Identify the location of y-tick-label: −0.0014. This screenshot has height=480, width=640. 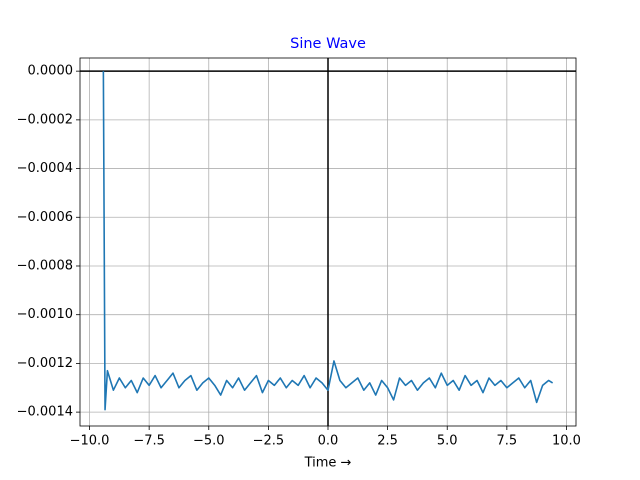
(45, 412).